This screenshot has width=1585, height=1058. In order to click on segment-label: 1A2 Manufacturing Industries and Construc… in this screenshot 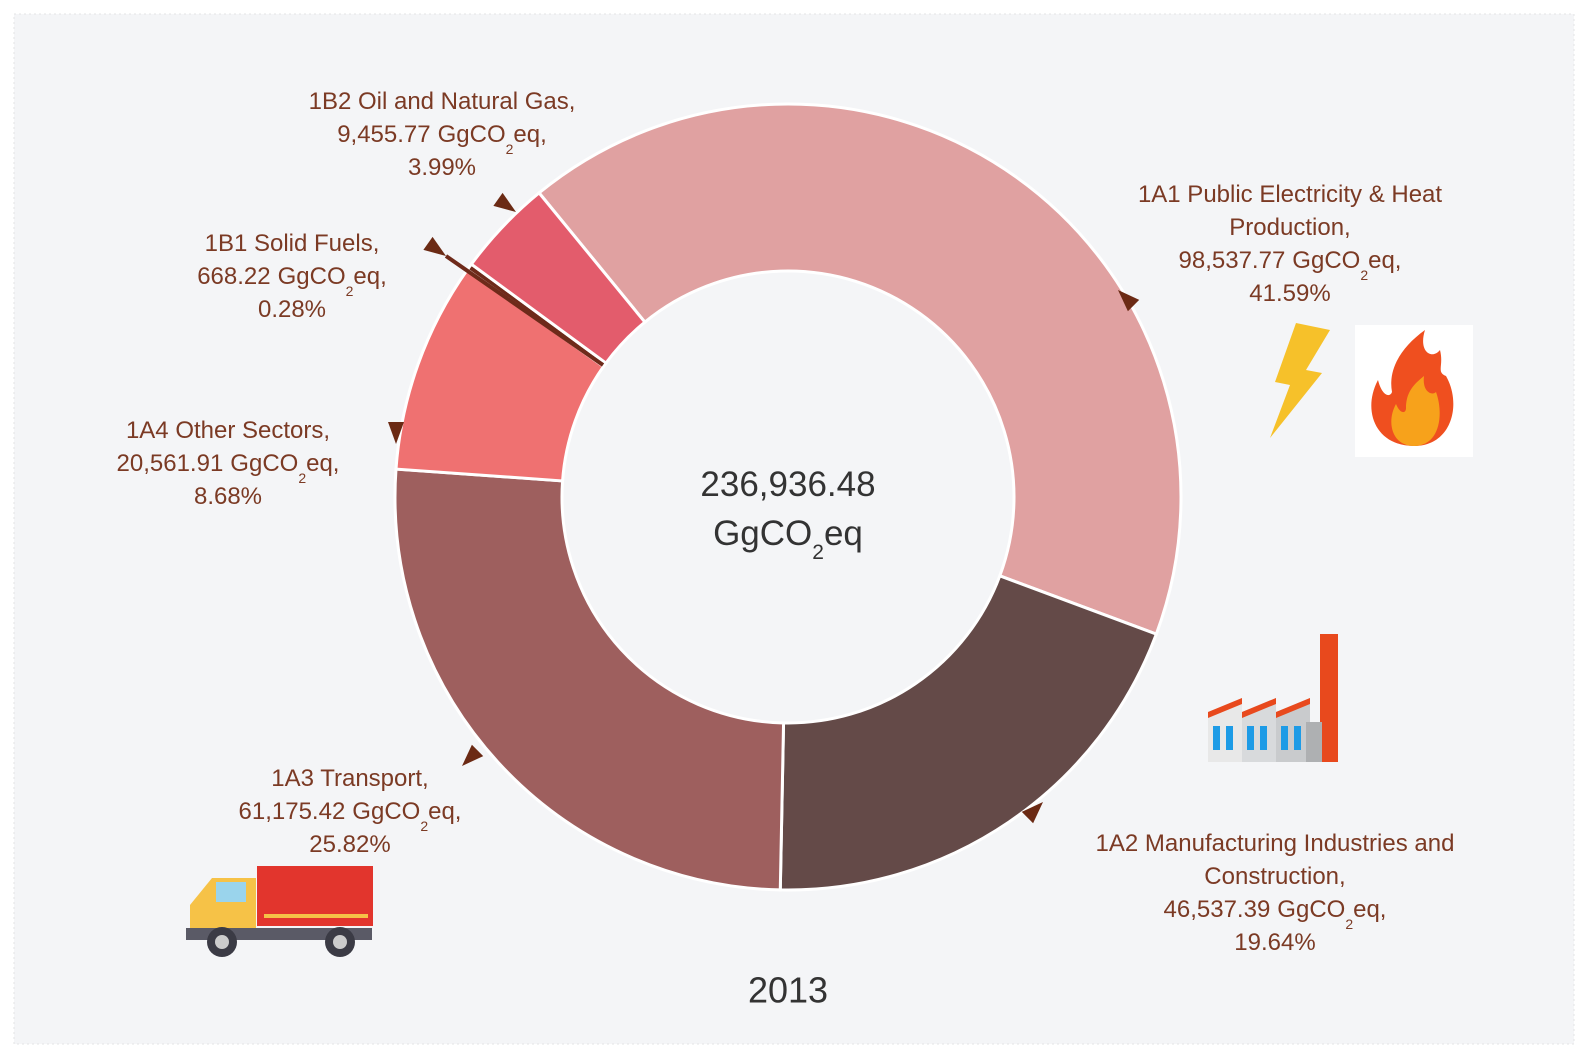, I will do `click(1238, 879)`.